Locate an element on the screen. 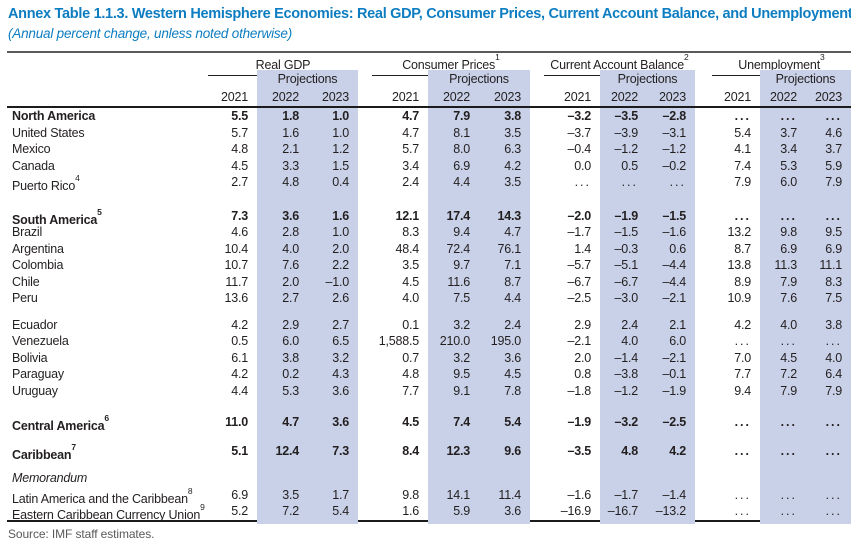  data-cell: 3.5 is located at coordinates (504, 132).